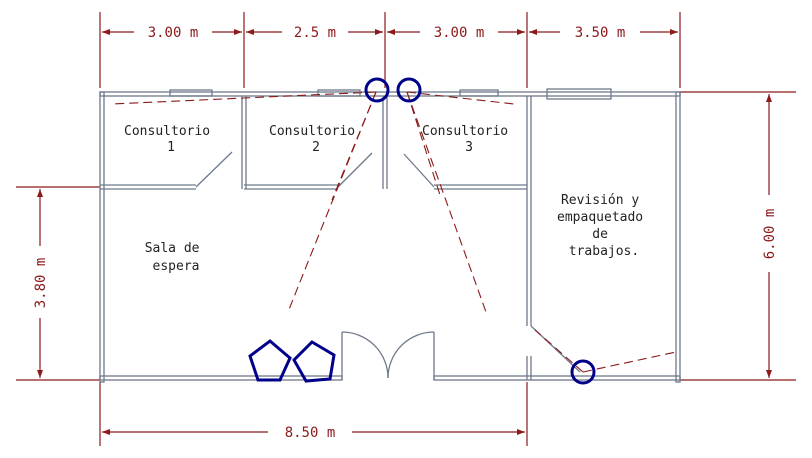  What do you see at coordinates (315, 33) in the screenshot?
I see `dim-label-top-2: 2.5 m` at bounding box center [315, 33].